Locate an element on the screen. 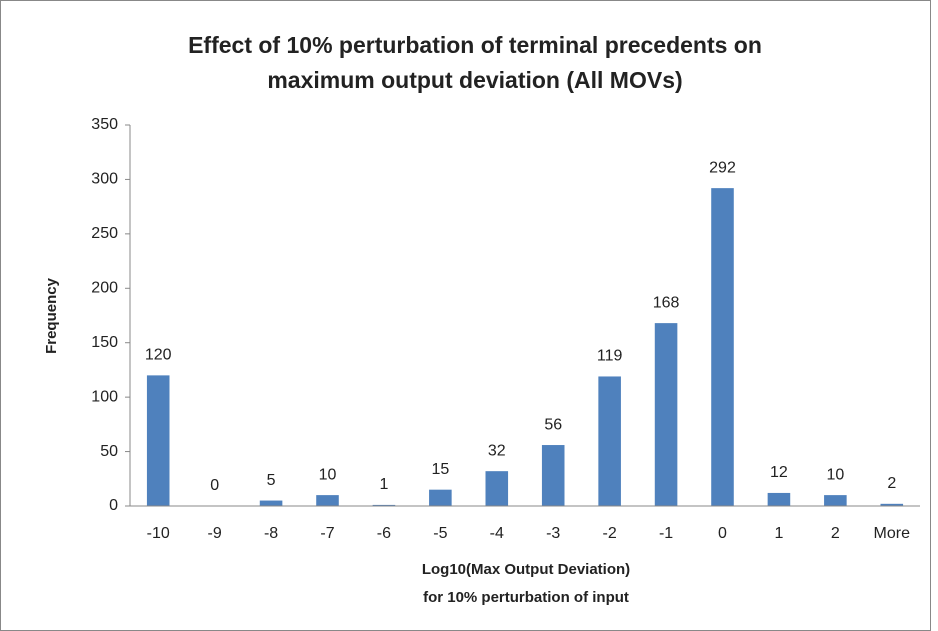 The height and width of the screenshot is (631, 938). x-tick-label: -3 is located at coordinates (553, 533).